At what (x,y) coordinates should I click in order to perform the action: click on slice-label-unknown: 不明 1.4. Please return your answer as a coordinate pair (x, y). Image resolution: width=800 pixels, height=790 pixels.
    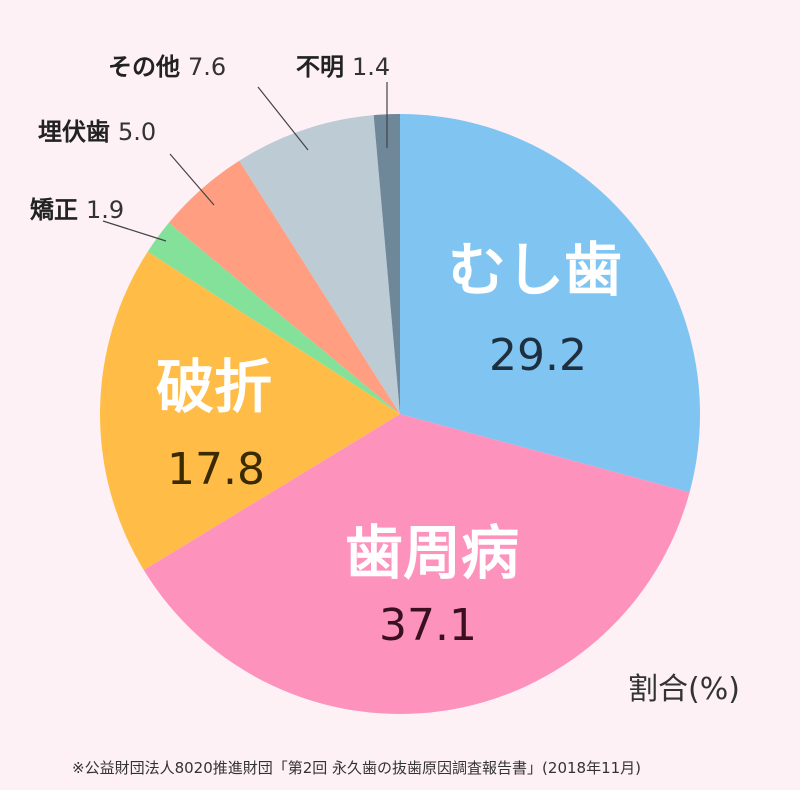
    Looking at the image, I should click on (343, 67).